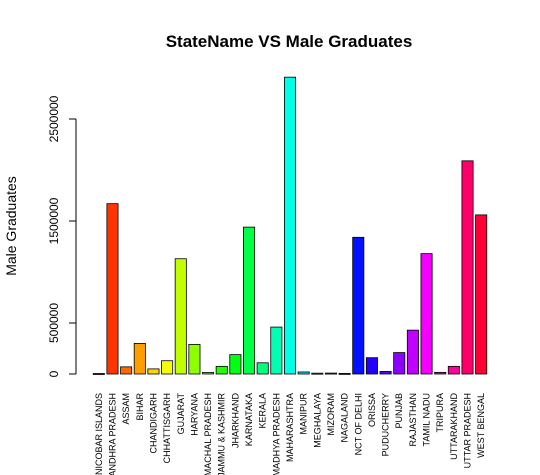 The height and width of the screenshot is (475, 540). Describe the element at coordinates (276, 434) in the screenshot. I see `x-tick-label: MADHYA PRADESH` at that location.